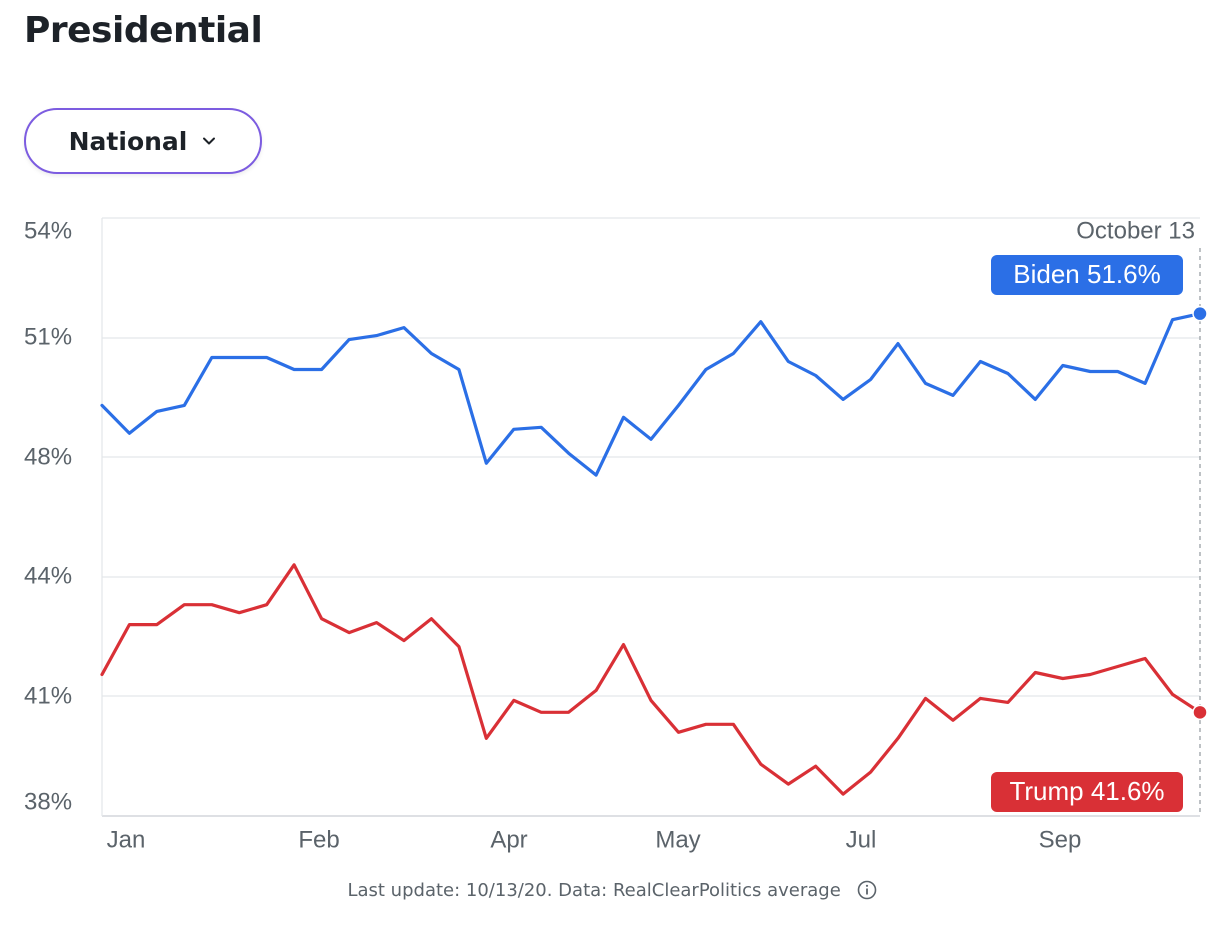  I want to click on y-tick-label: 48%, so click(48, 456).